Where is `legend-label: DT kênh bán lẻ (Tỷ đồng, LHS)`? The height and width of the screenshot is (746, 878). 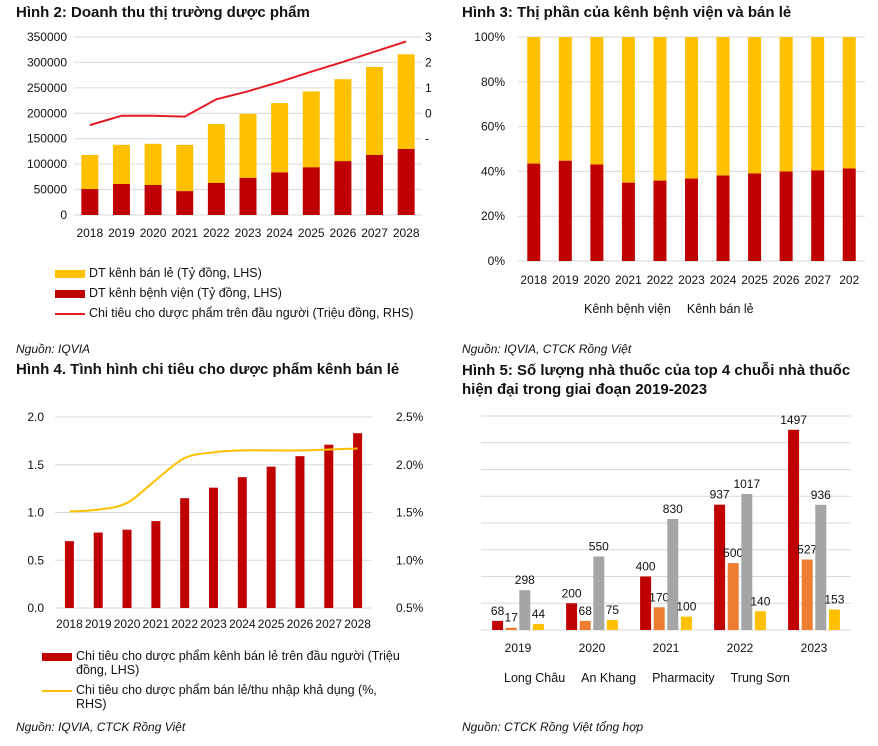 legend-label: DT kênh bán lẻ (Tỷ đồng, LHS) is located at coordinates (175, 273).